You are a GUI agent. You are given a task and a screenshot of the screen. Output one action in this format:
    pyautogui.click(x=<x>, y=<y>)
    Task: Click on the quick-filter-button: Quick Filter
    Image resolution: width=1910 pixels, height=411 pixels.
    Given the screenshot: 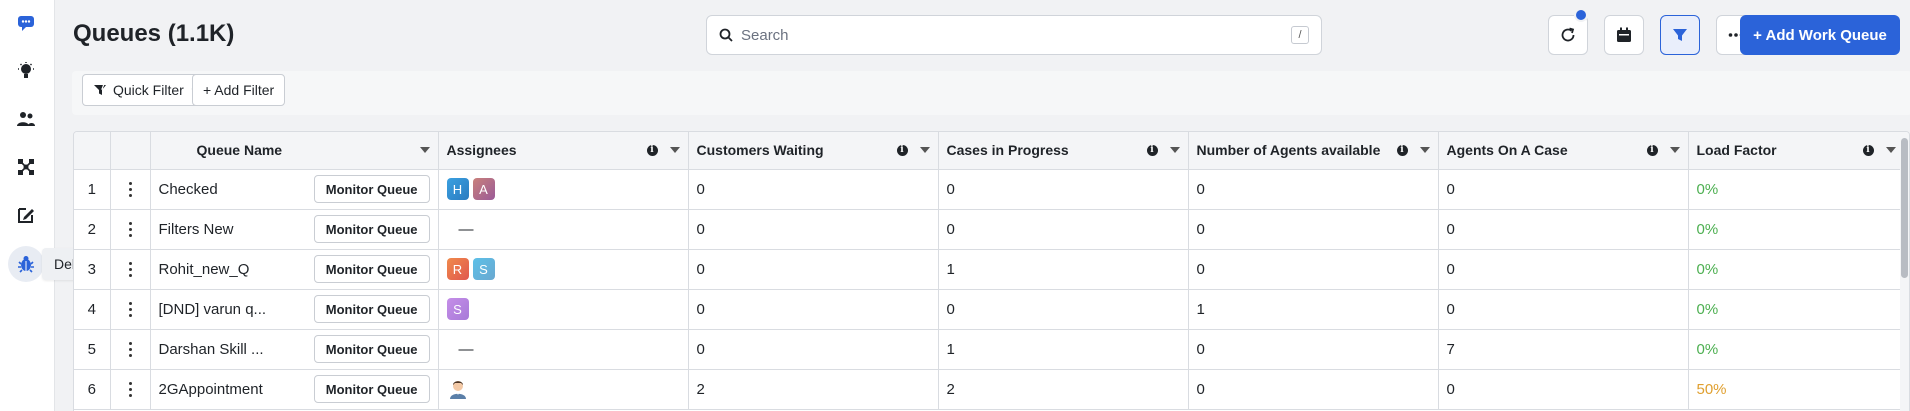 What is the action you would take?
    pyautogui.click(x=146, y=90)
    